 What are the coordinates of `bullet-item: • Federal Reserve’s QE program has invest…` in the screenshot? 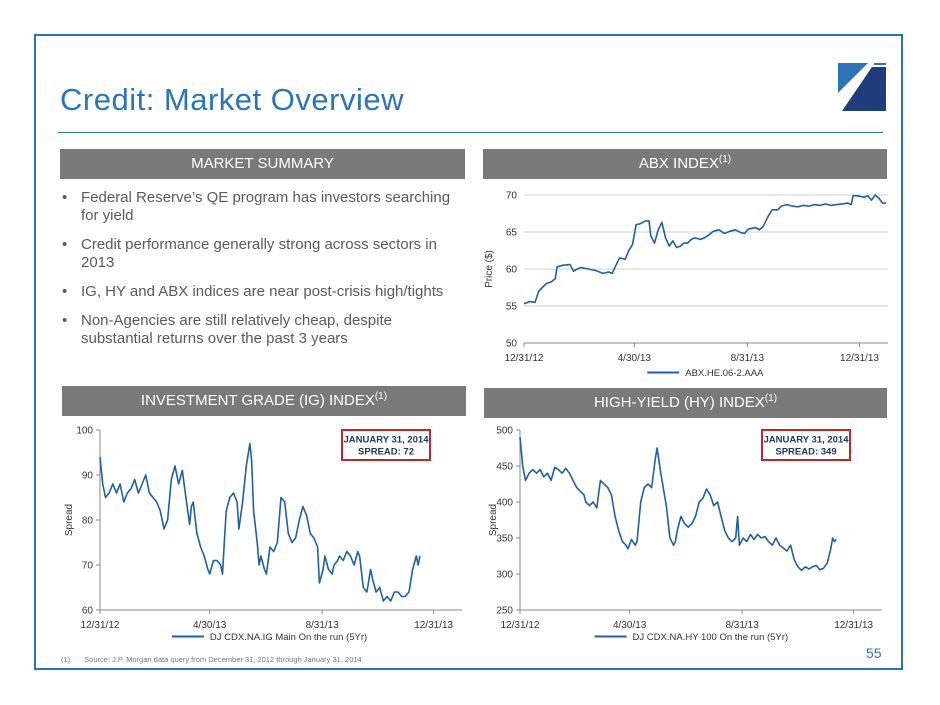 It's located at (264, 207).